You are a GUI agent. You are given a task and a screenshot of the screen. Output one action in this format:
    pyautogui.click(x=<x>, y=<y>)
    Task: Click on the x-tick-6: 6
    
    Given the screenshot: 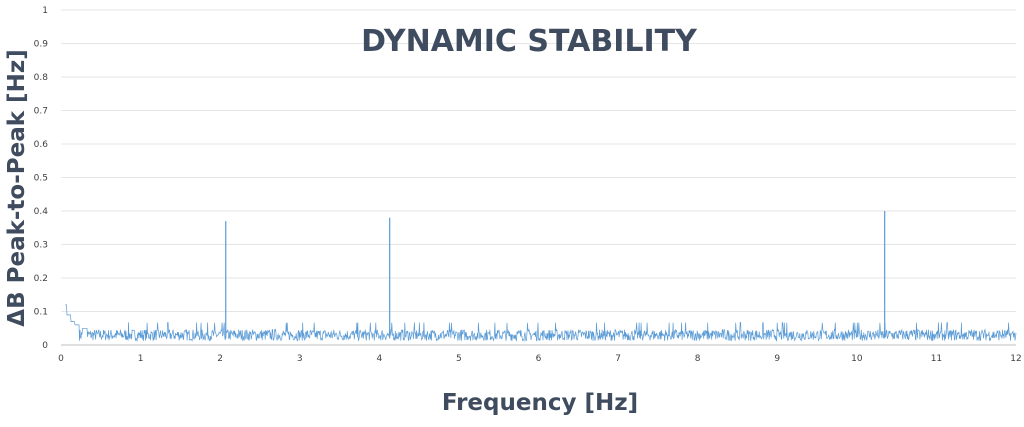 What is the action you would take?
    pyautogui.click(x=539, y=359)
    